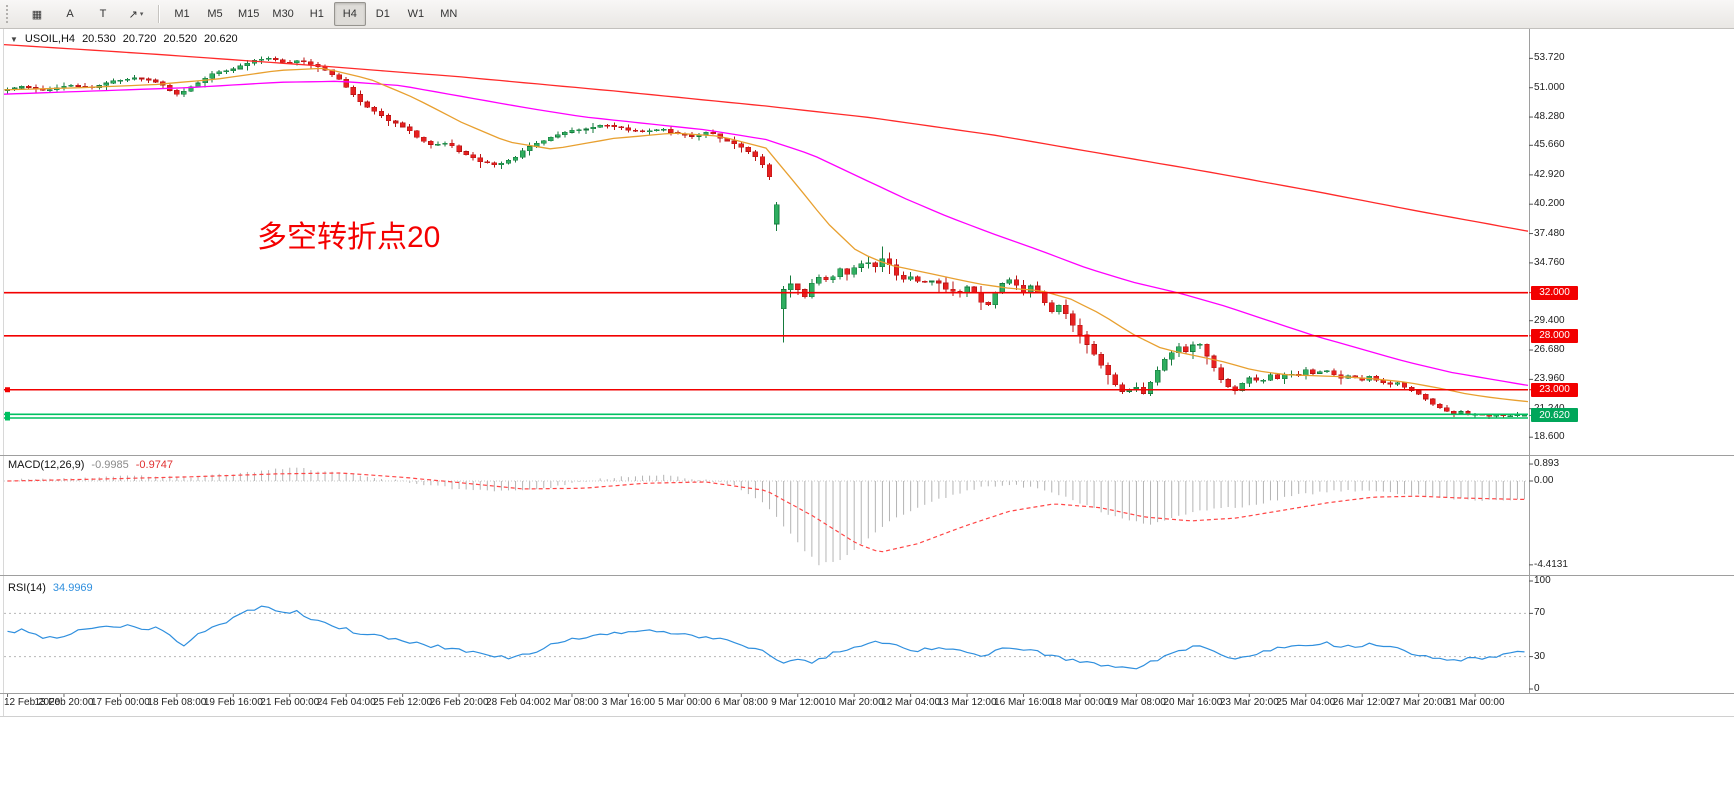 This screenshot has width=1734, height=793. I want to click on chevron-down-icon: ▾, so click(141, 14).